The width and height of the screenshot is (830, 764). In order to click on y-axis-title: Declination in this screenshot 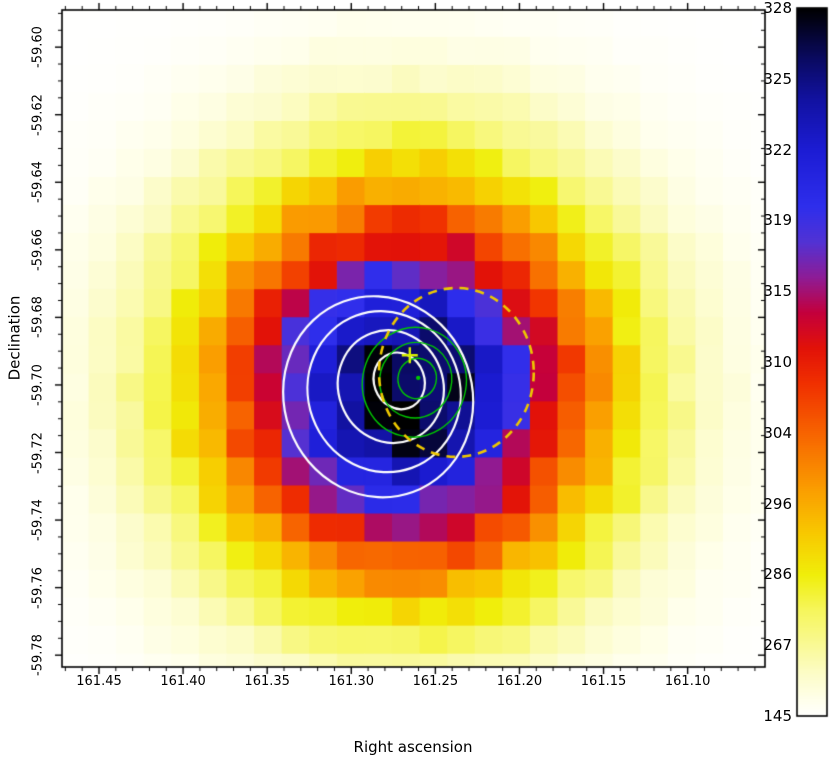, I will do `click(14, 338)`.